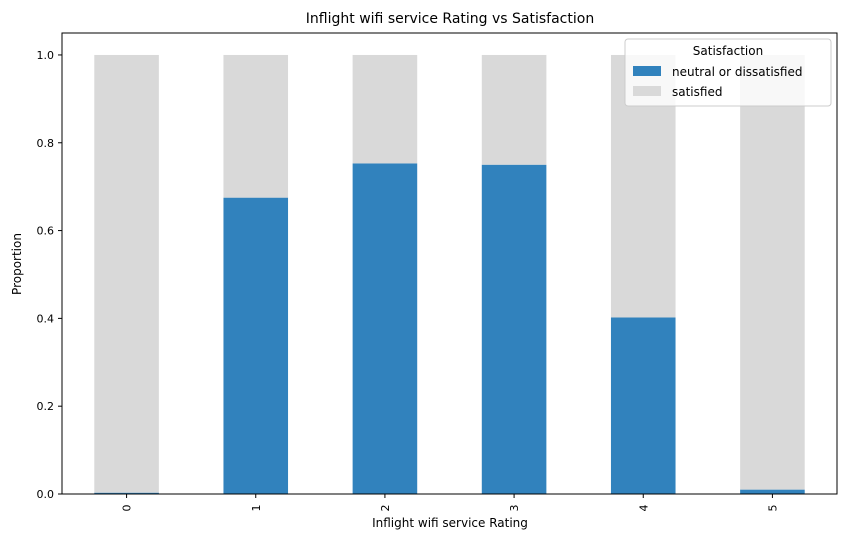 This screenshot has height=542, width=846. I want to click on x-tick-label: 1, so click(256, 508).